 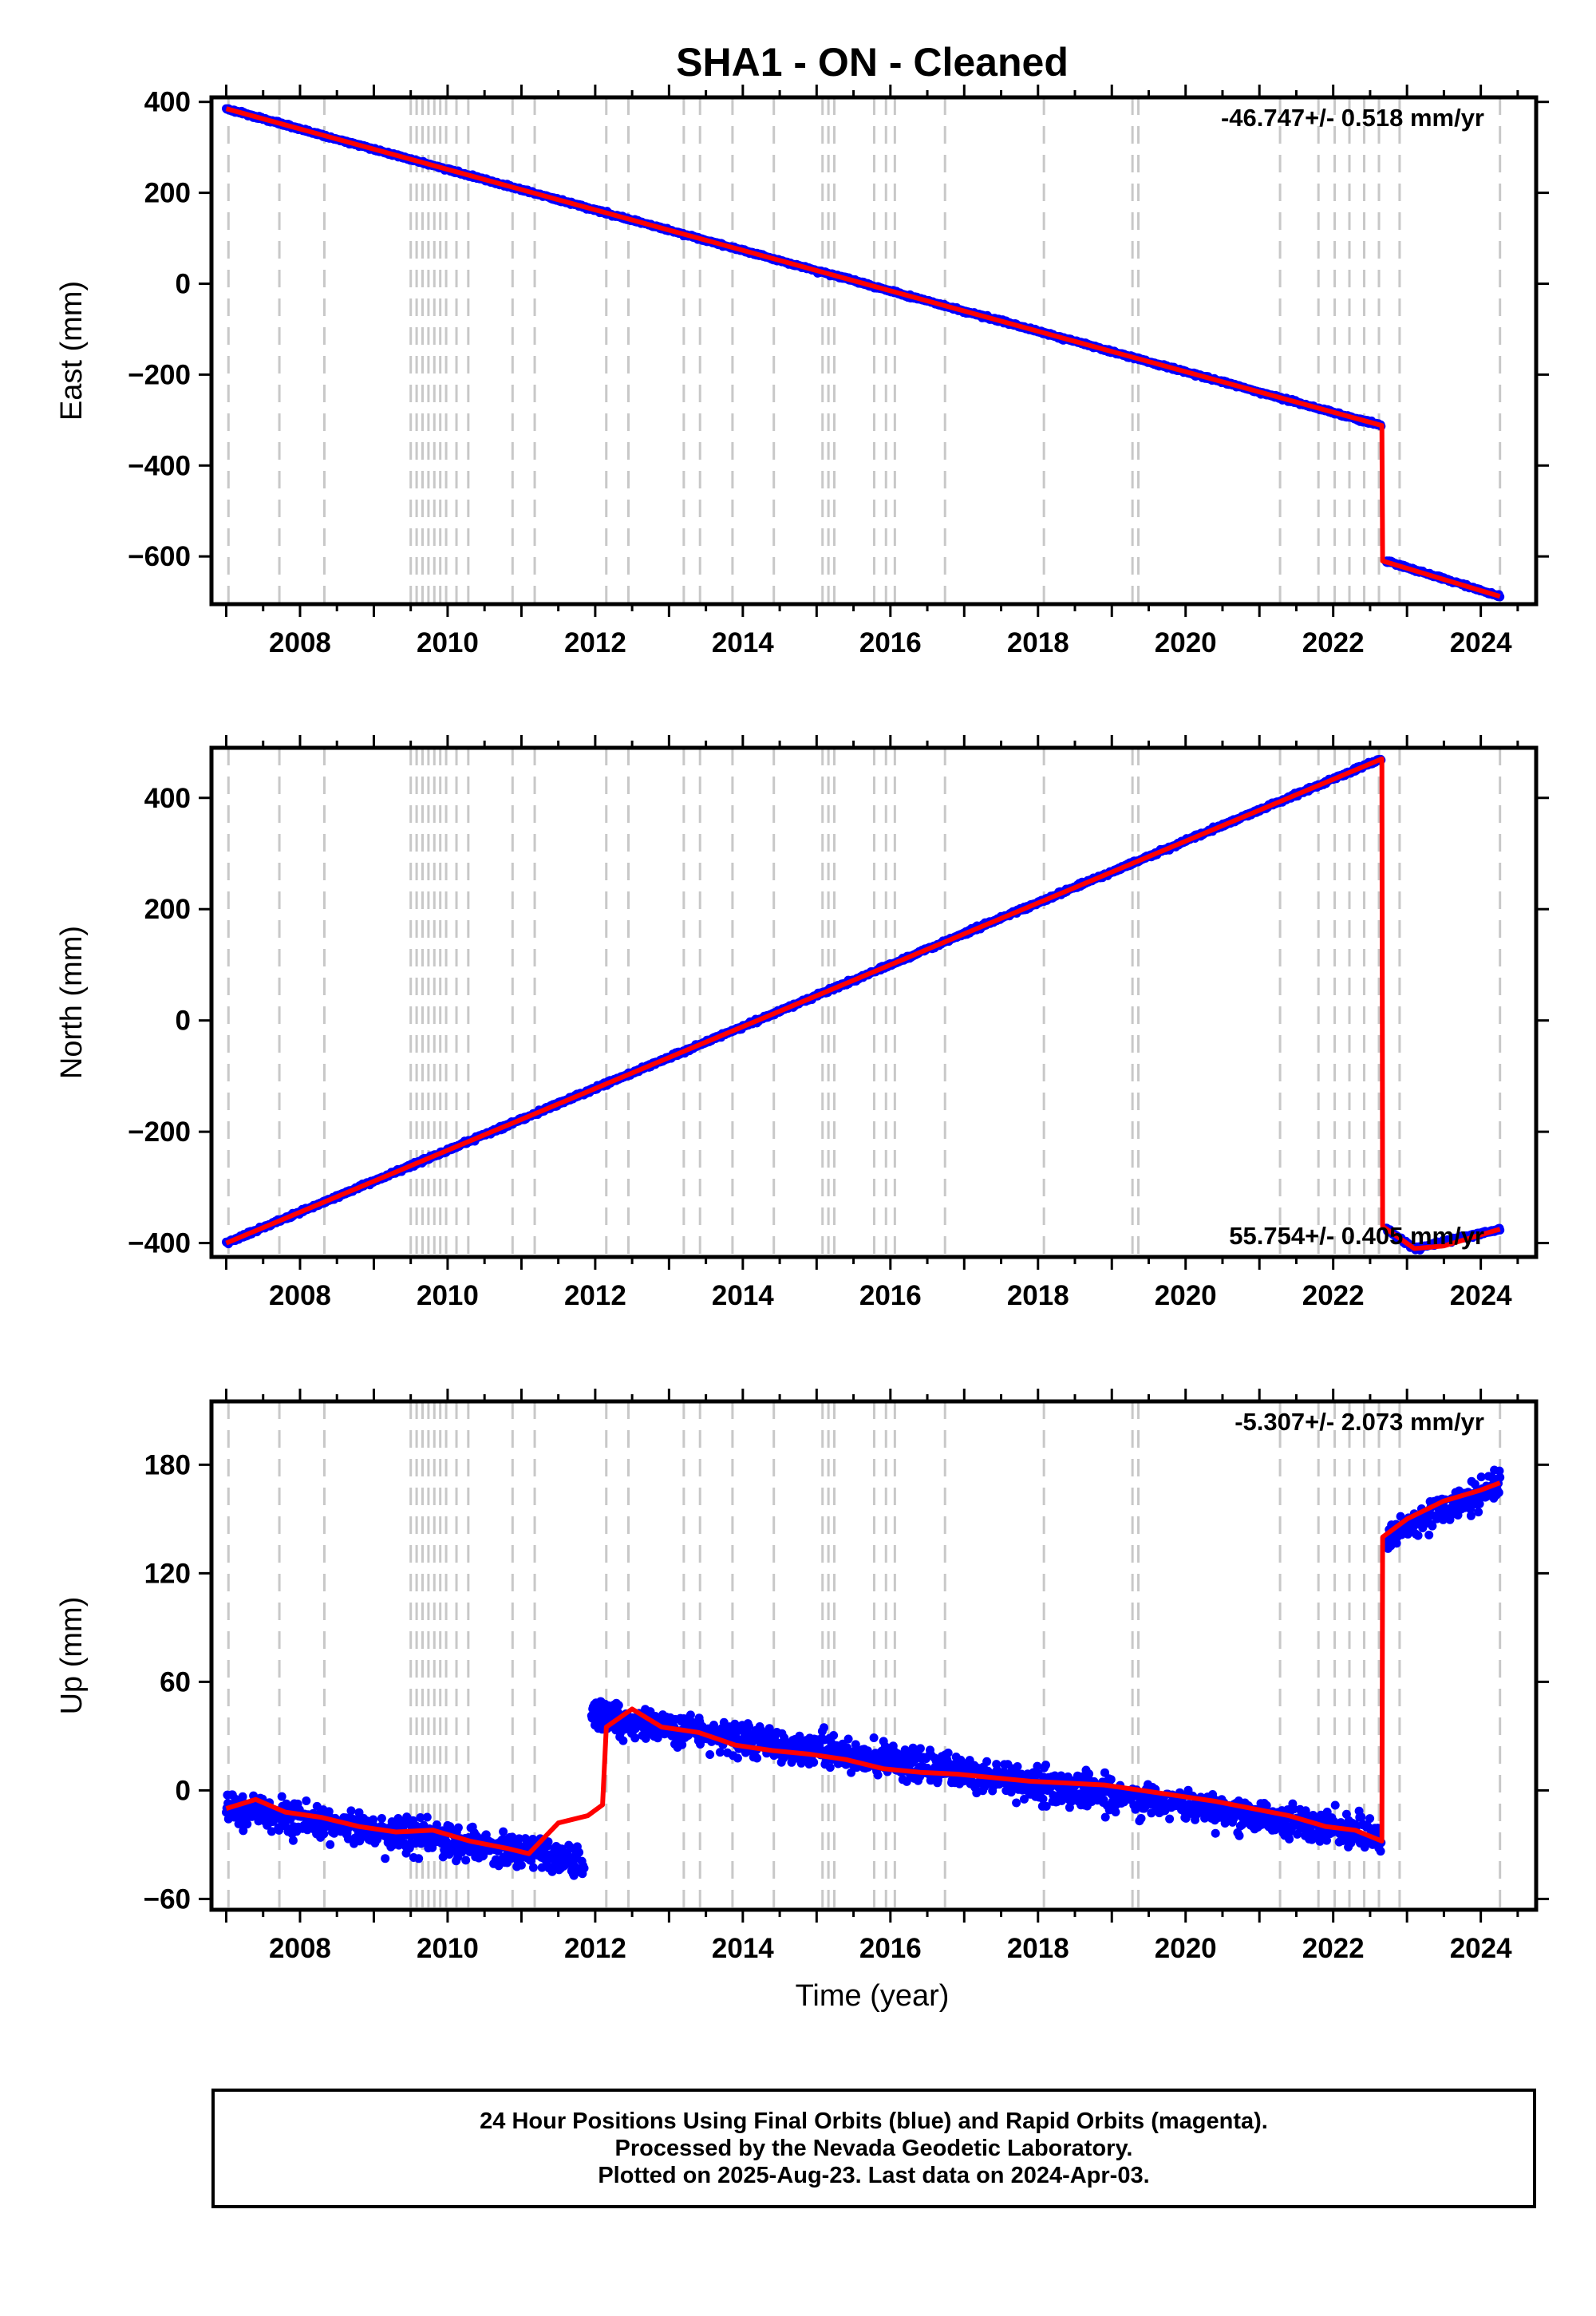 I want to click on y-axis-title: East (mm), so click(x=72, y=351).